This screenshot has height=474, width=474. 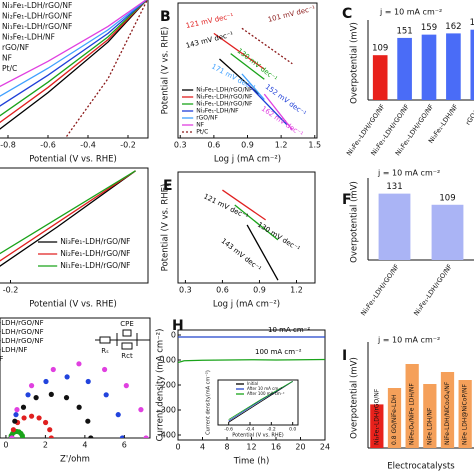 I want to click on x-axis-label: Time (h), so click(x=251, y=462).